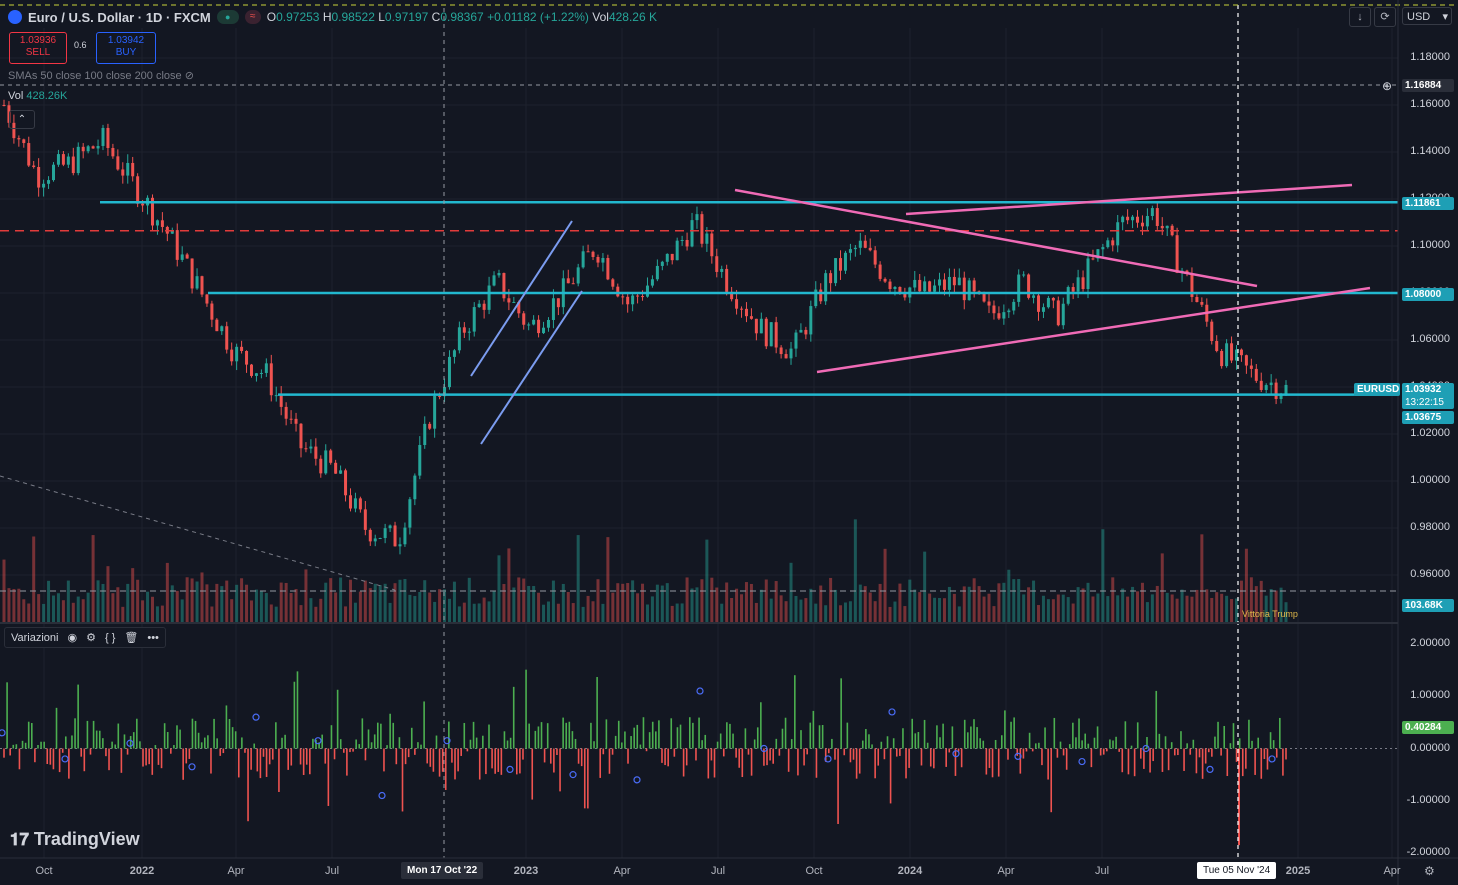  Describe the element at coordinates (75, 839) in the screenshot. I see `tradingview-logo: 𝟏𝟕 TradingView` at that location.